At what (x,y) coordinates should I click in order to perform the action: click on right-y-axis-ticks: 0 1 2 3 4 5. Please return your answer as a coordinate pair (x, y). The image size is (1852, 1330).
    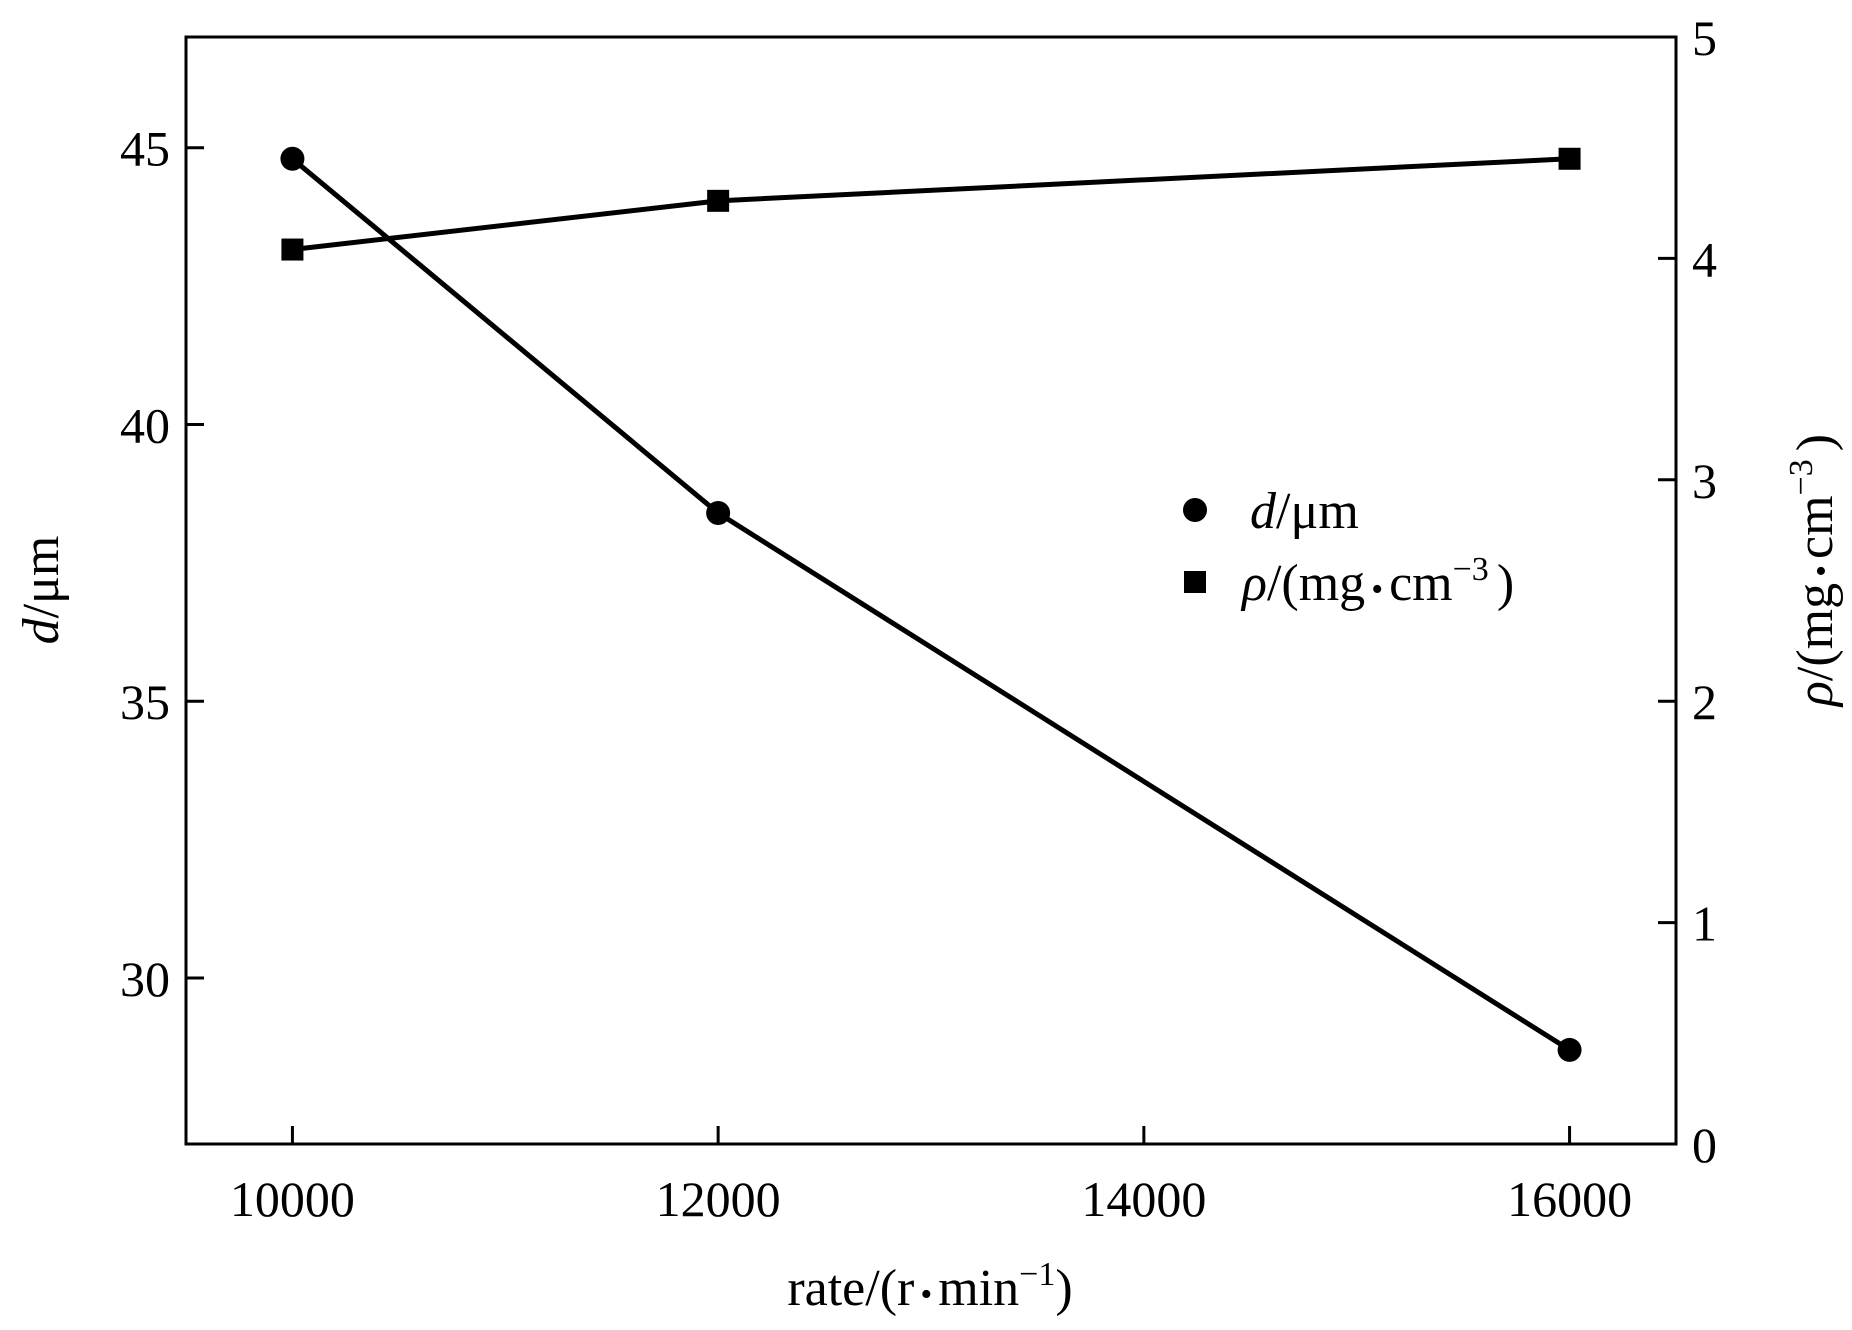
    Looking at the image, I should click on (1687, 591).